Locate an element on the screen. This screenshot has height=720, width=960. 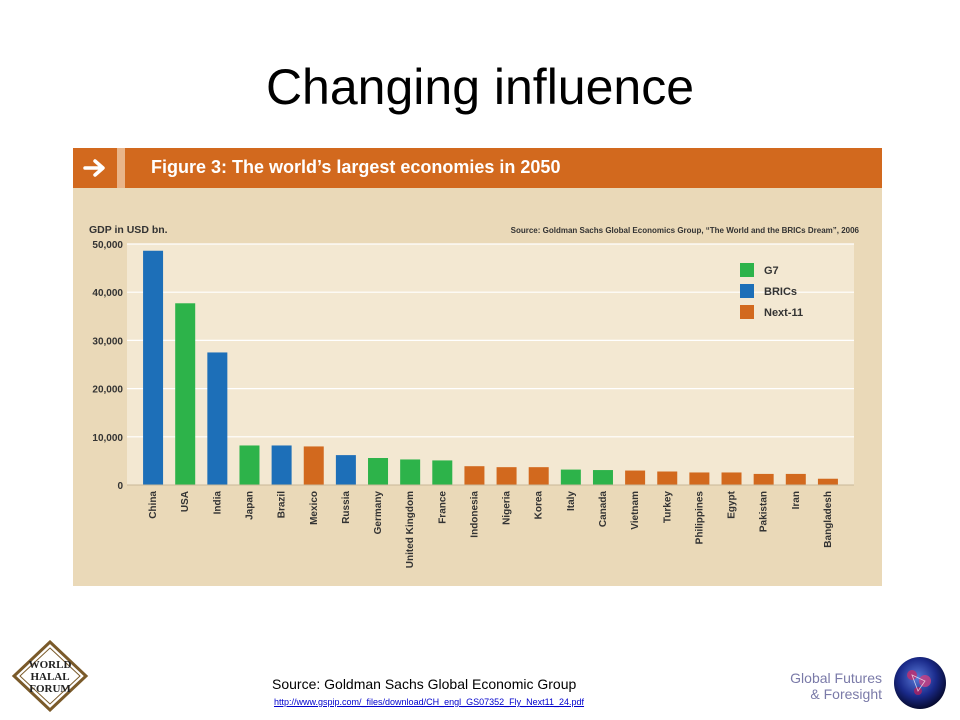
x-tick-label: Pakistan is located at coordinates (764, 511).